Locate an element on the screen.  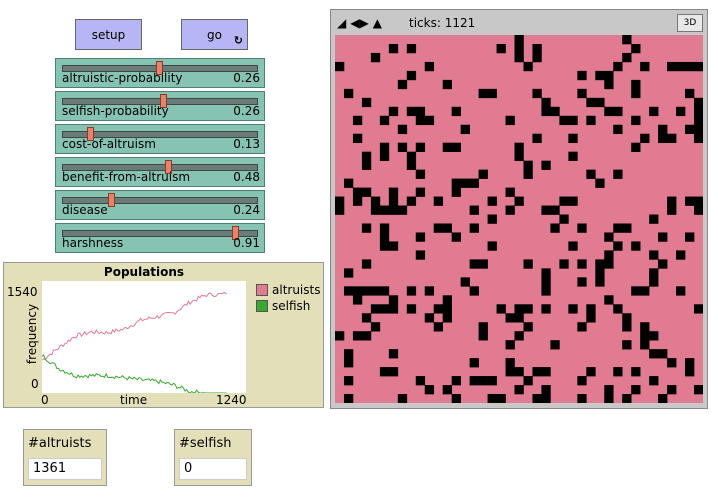
speed-icon: ◢ is located at coordinates (342, 23).